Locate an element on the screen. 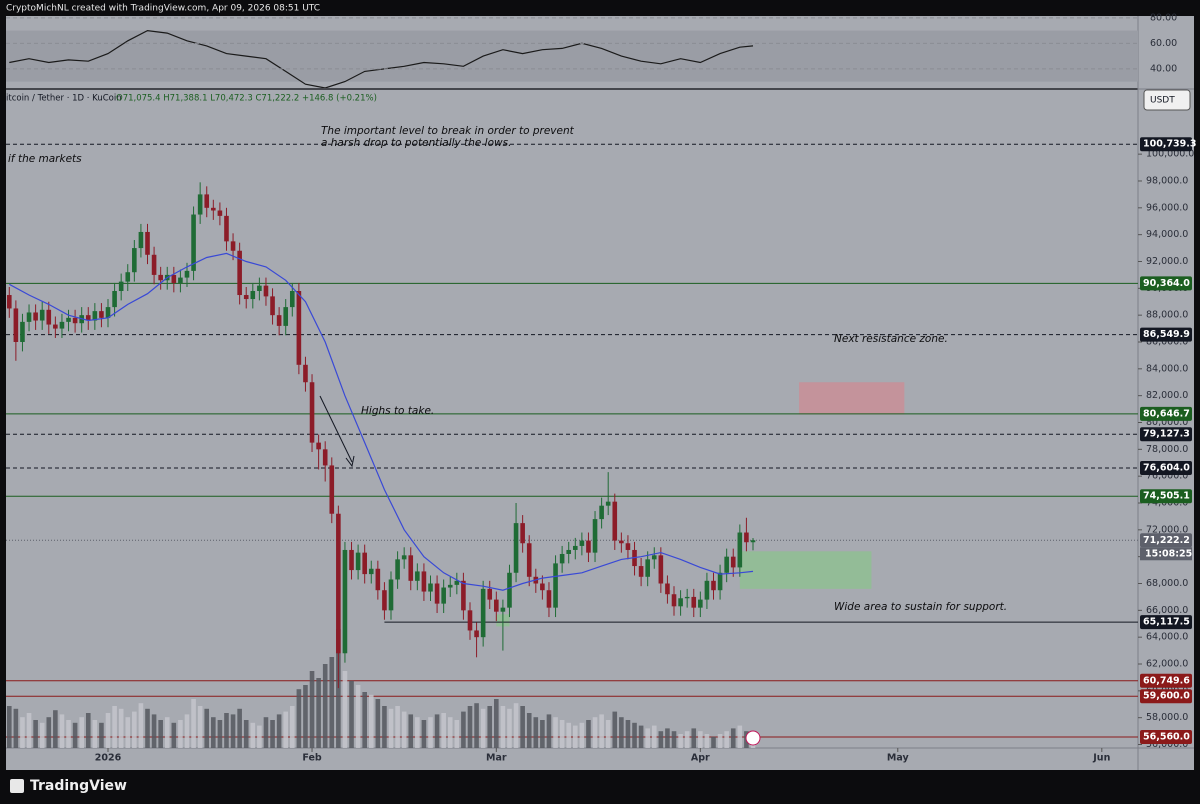  arrow is located at coordinates (336, 429).